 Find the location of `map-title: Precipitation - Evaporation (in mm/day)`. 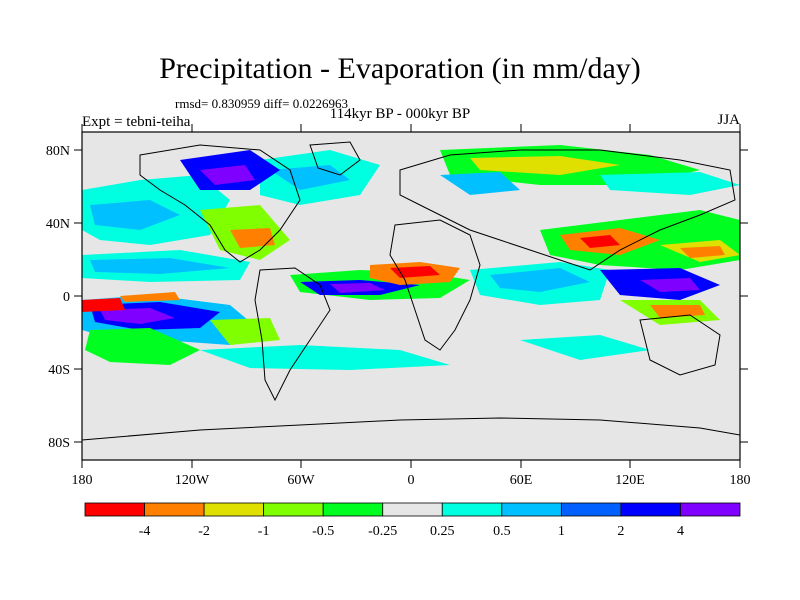

map-title: Precipitation - Evaporation (in mm/day) is located at coordinates (400, 68).